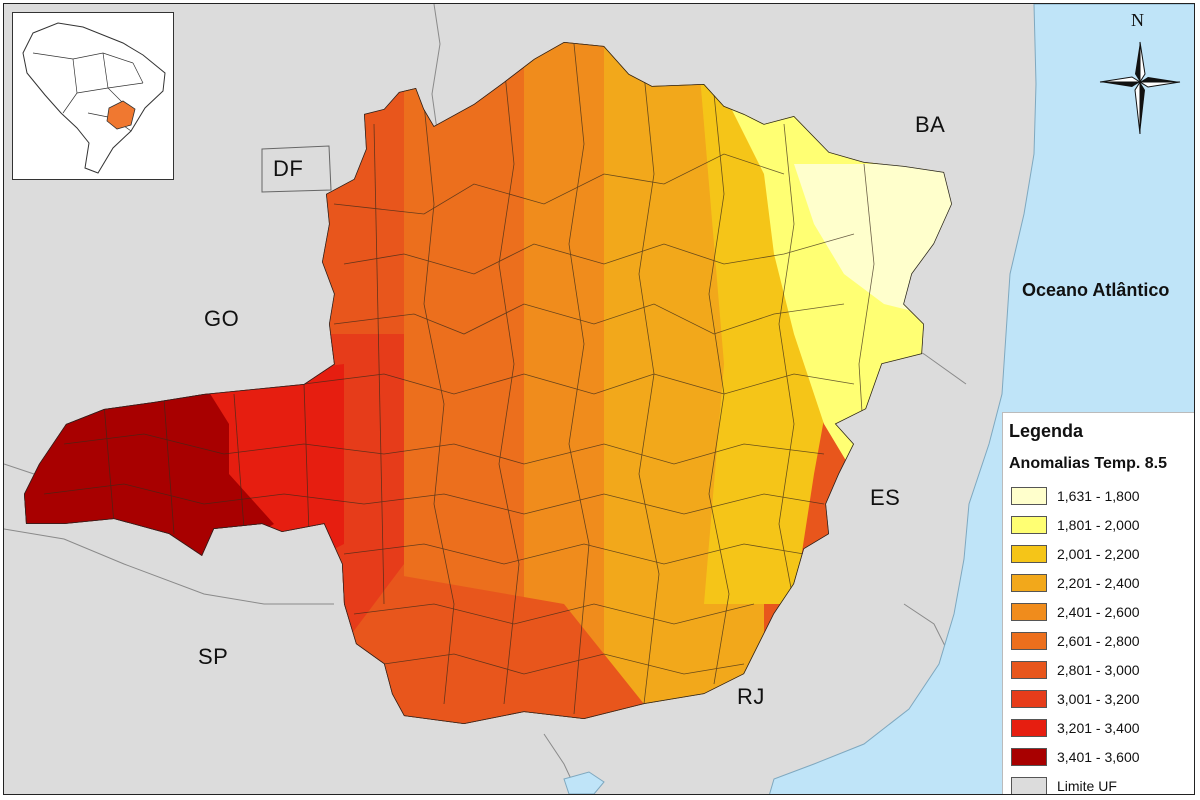  Describe the element at coordinates (1098, 728) in the screenshot. I see `legend-label: 3,201 - 3,400` at that location.